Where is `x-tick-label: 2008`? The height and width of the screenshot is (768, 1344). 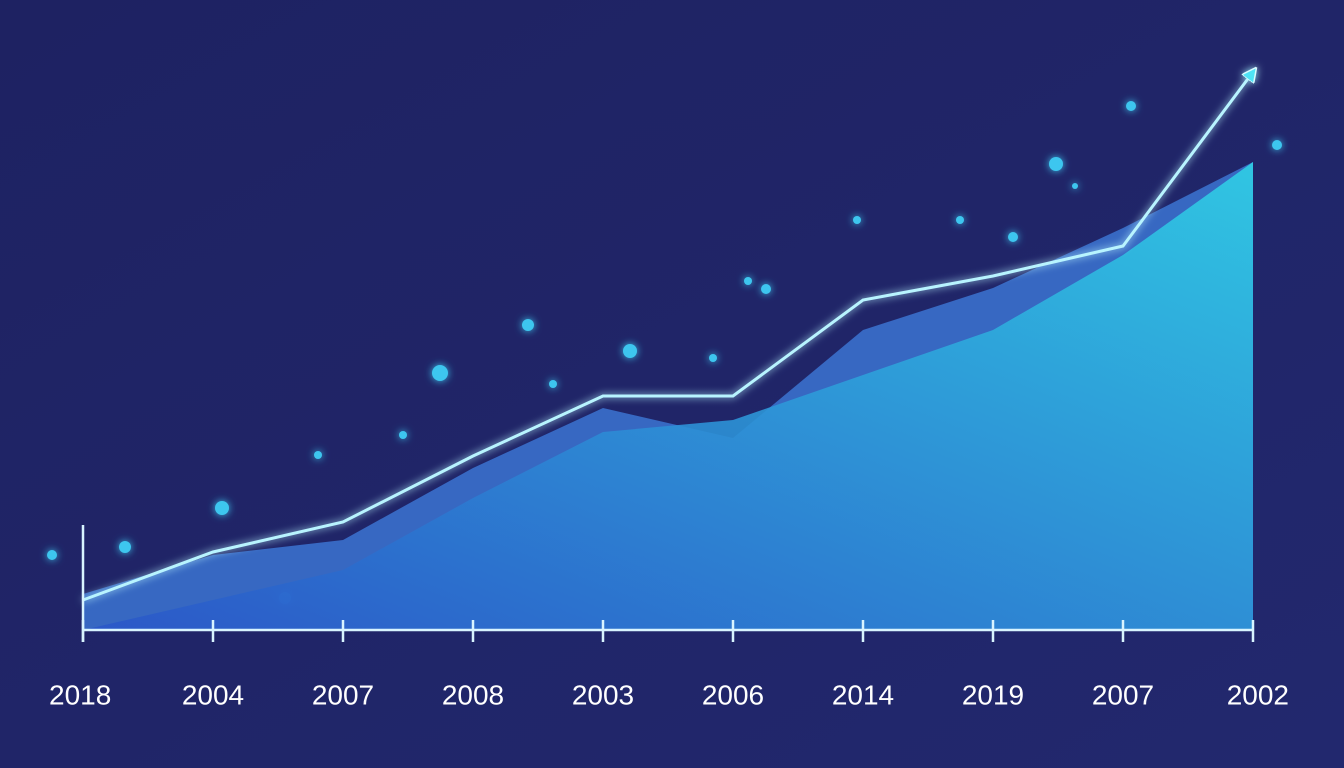 x-tick-label: 2008 is located at coordinates (473, 694).